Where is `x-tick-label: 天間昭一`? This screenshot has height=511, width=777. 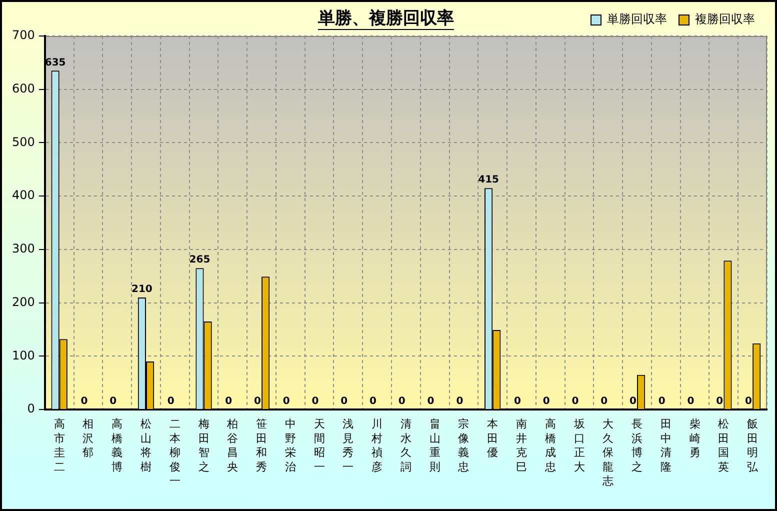
x-tick-label: 天間昭一 is located at coordinates (319, 446).